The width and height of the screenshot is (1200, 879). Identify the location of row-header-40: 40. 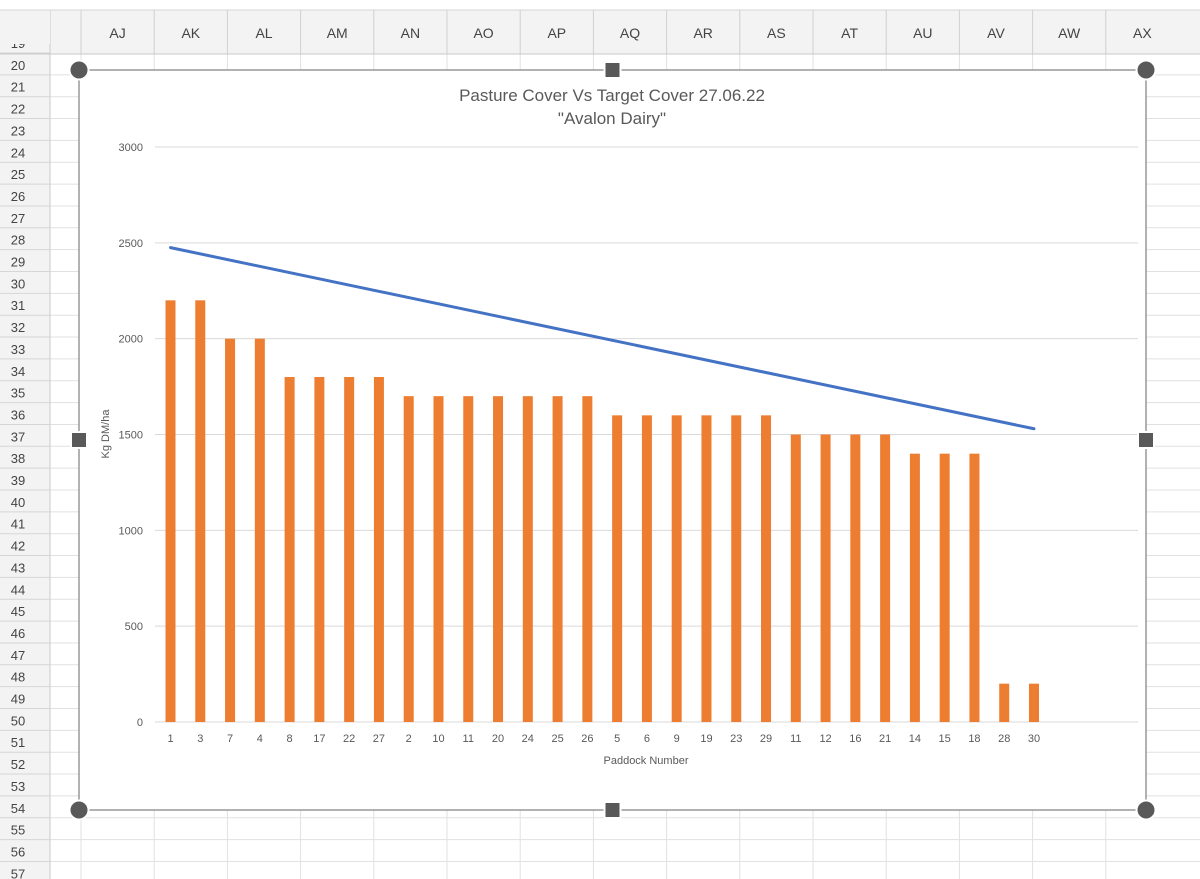
(18, 502).